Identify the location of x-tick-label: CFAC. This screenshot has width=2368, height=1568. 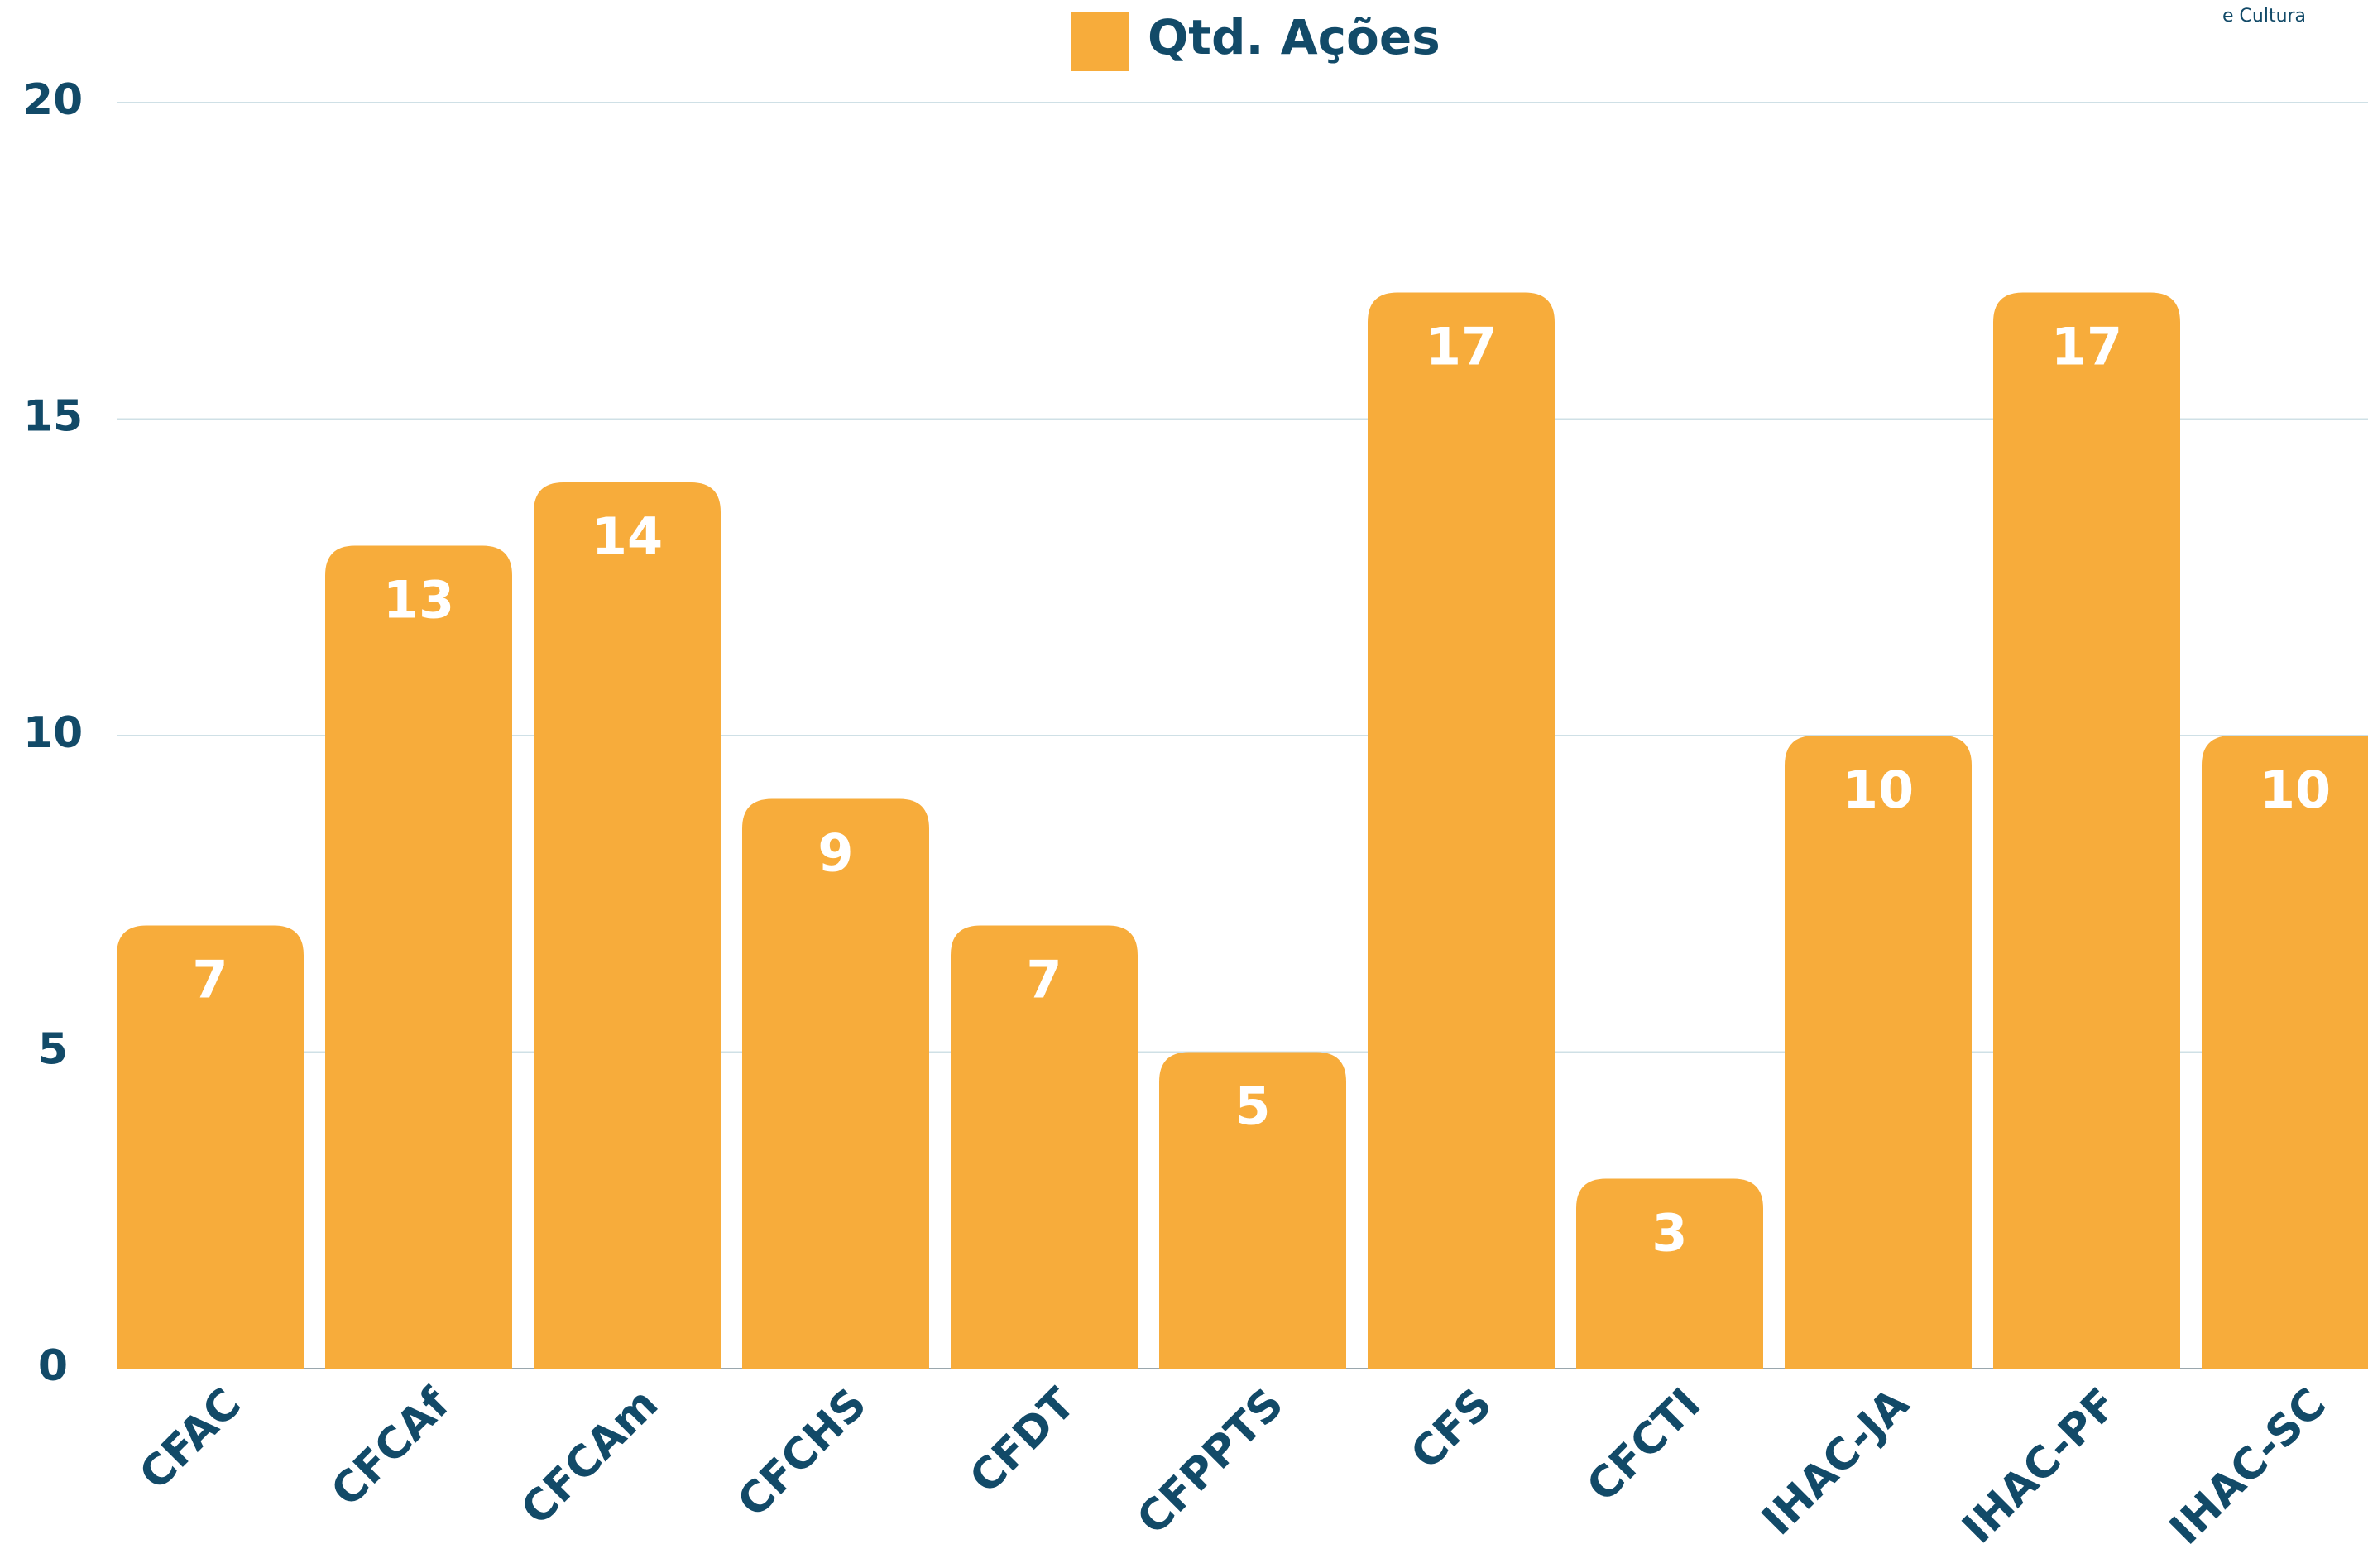
(190, 1440).